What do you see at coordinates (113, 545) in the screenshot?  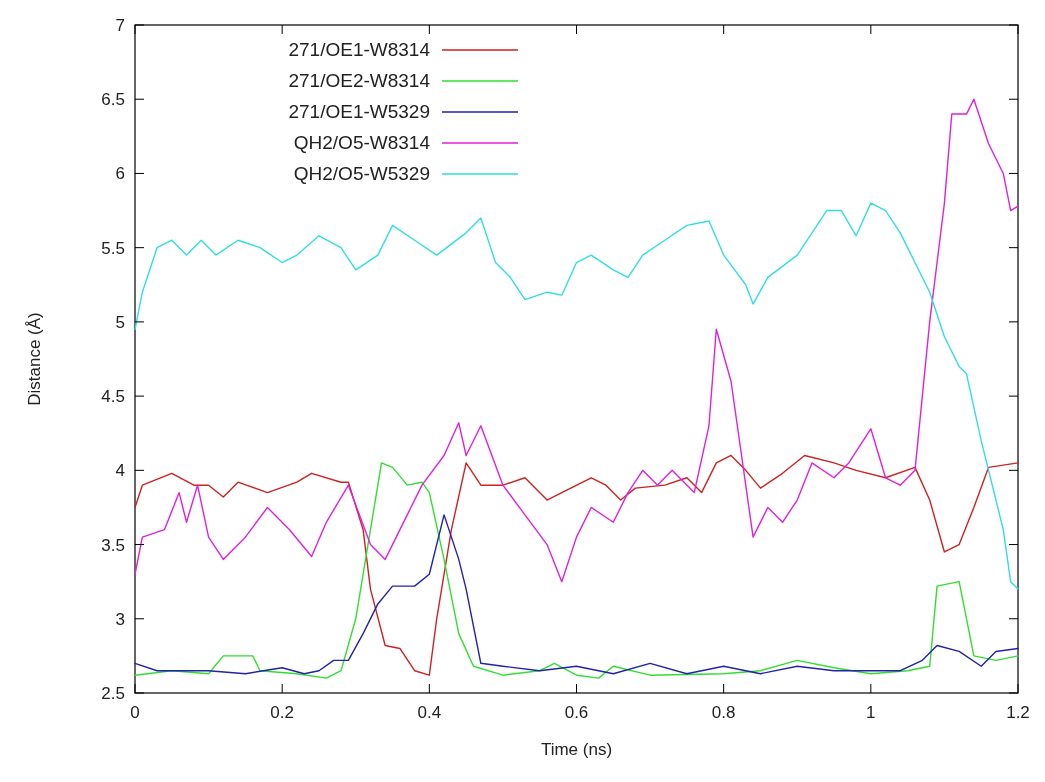 I see `y-tick-label: 3.5` at bounding box center [113, 545].